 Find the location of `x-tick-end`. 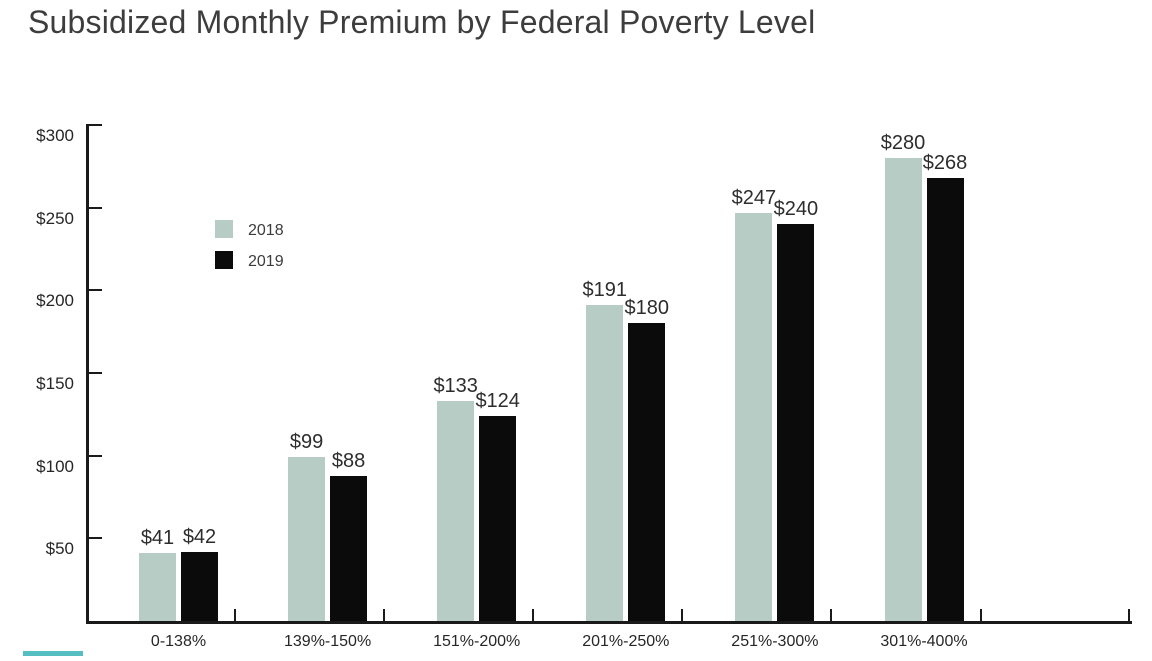

x-tick-end is located at coordinates (1129, 615).